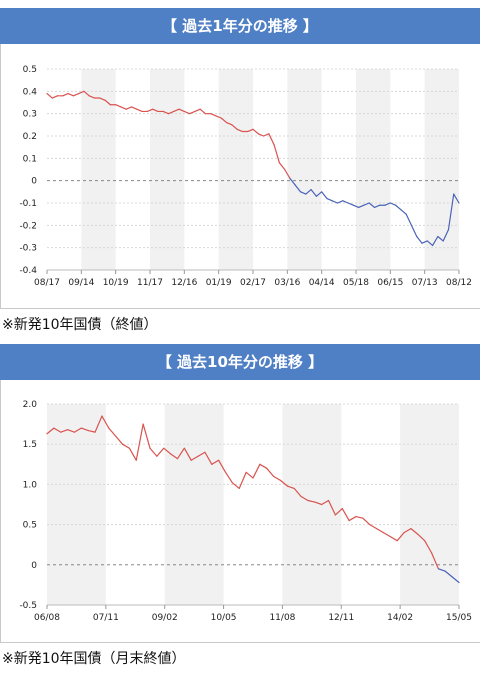  Describe the element at coordinates (28, 204) in the screenshot. I see `y-tick-label: -0.1` at that location.